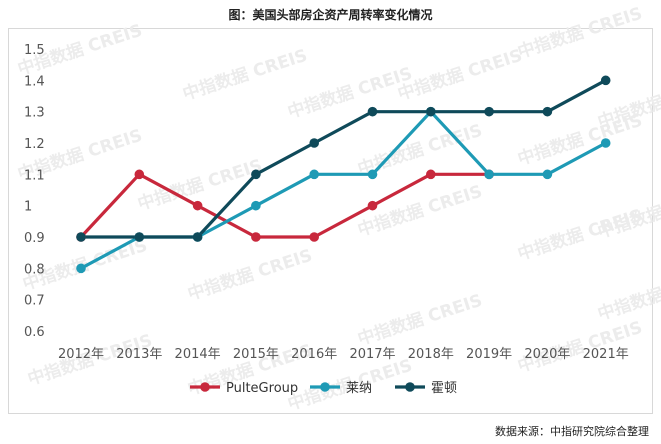 Image resolution: width=661 pixels, height=444 pixels. I want to click on x-tick-label: 2018年, so click(431, 354).